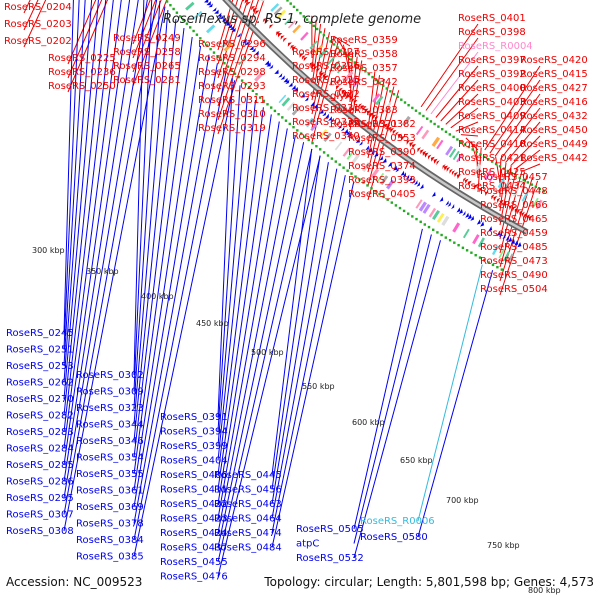 The width and height of the screenshot is (600, 600). Describe the element at coordinates (326, 94) in the screenshot. I see `gene-label: RoseRS_0332` at that location.